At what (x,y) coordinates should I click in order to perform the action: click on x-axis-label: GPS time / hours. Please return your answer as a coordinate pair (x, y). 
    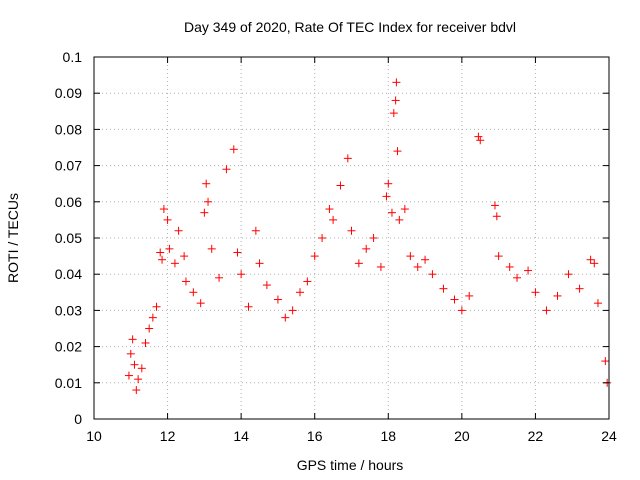
    Looking at the image, I should click on (350, 465).